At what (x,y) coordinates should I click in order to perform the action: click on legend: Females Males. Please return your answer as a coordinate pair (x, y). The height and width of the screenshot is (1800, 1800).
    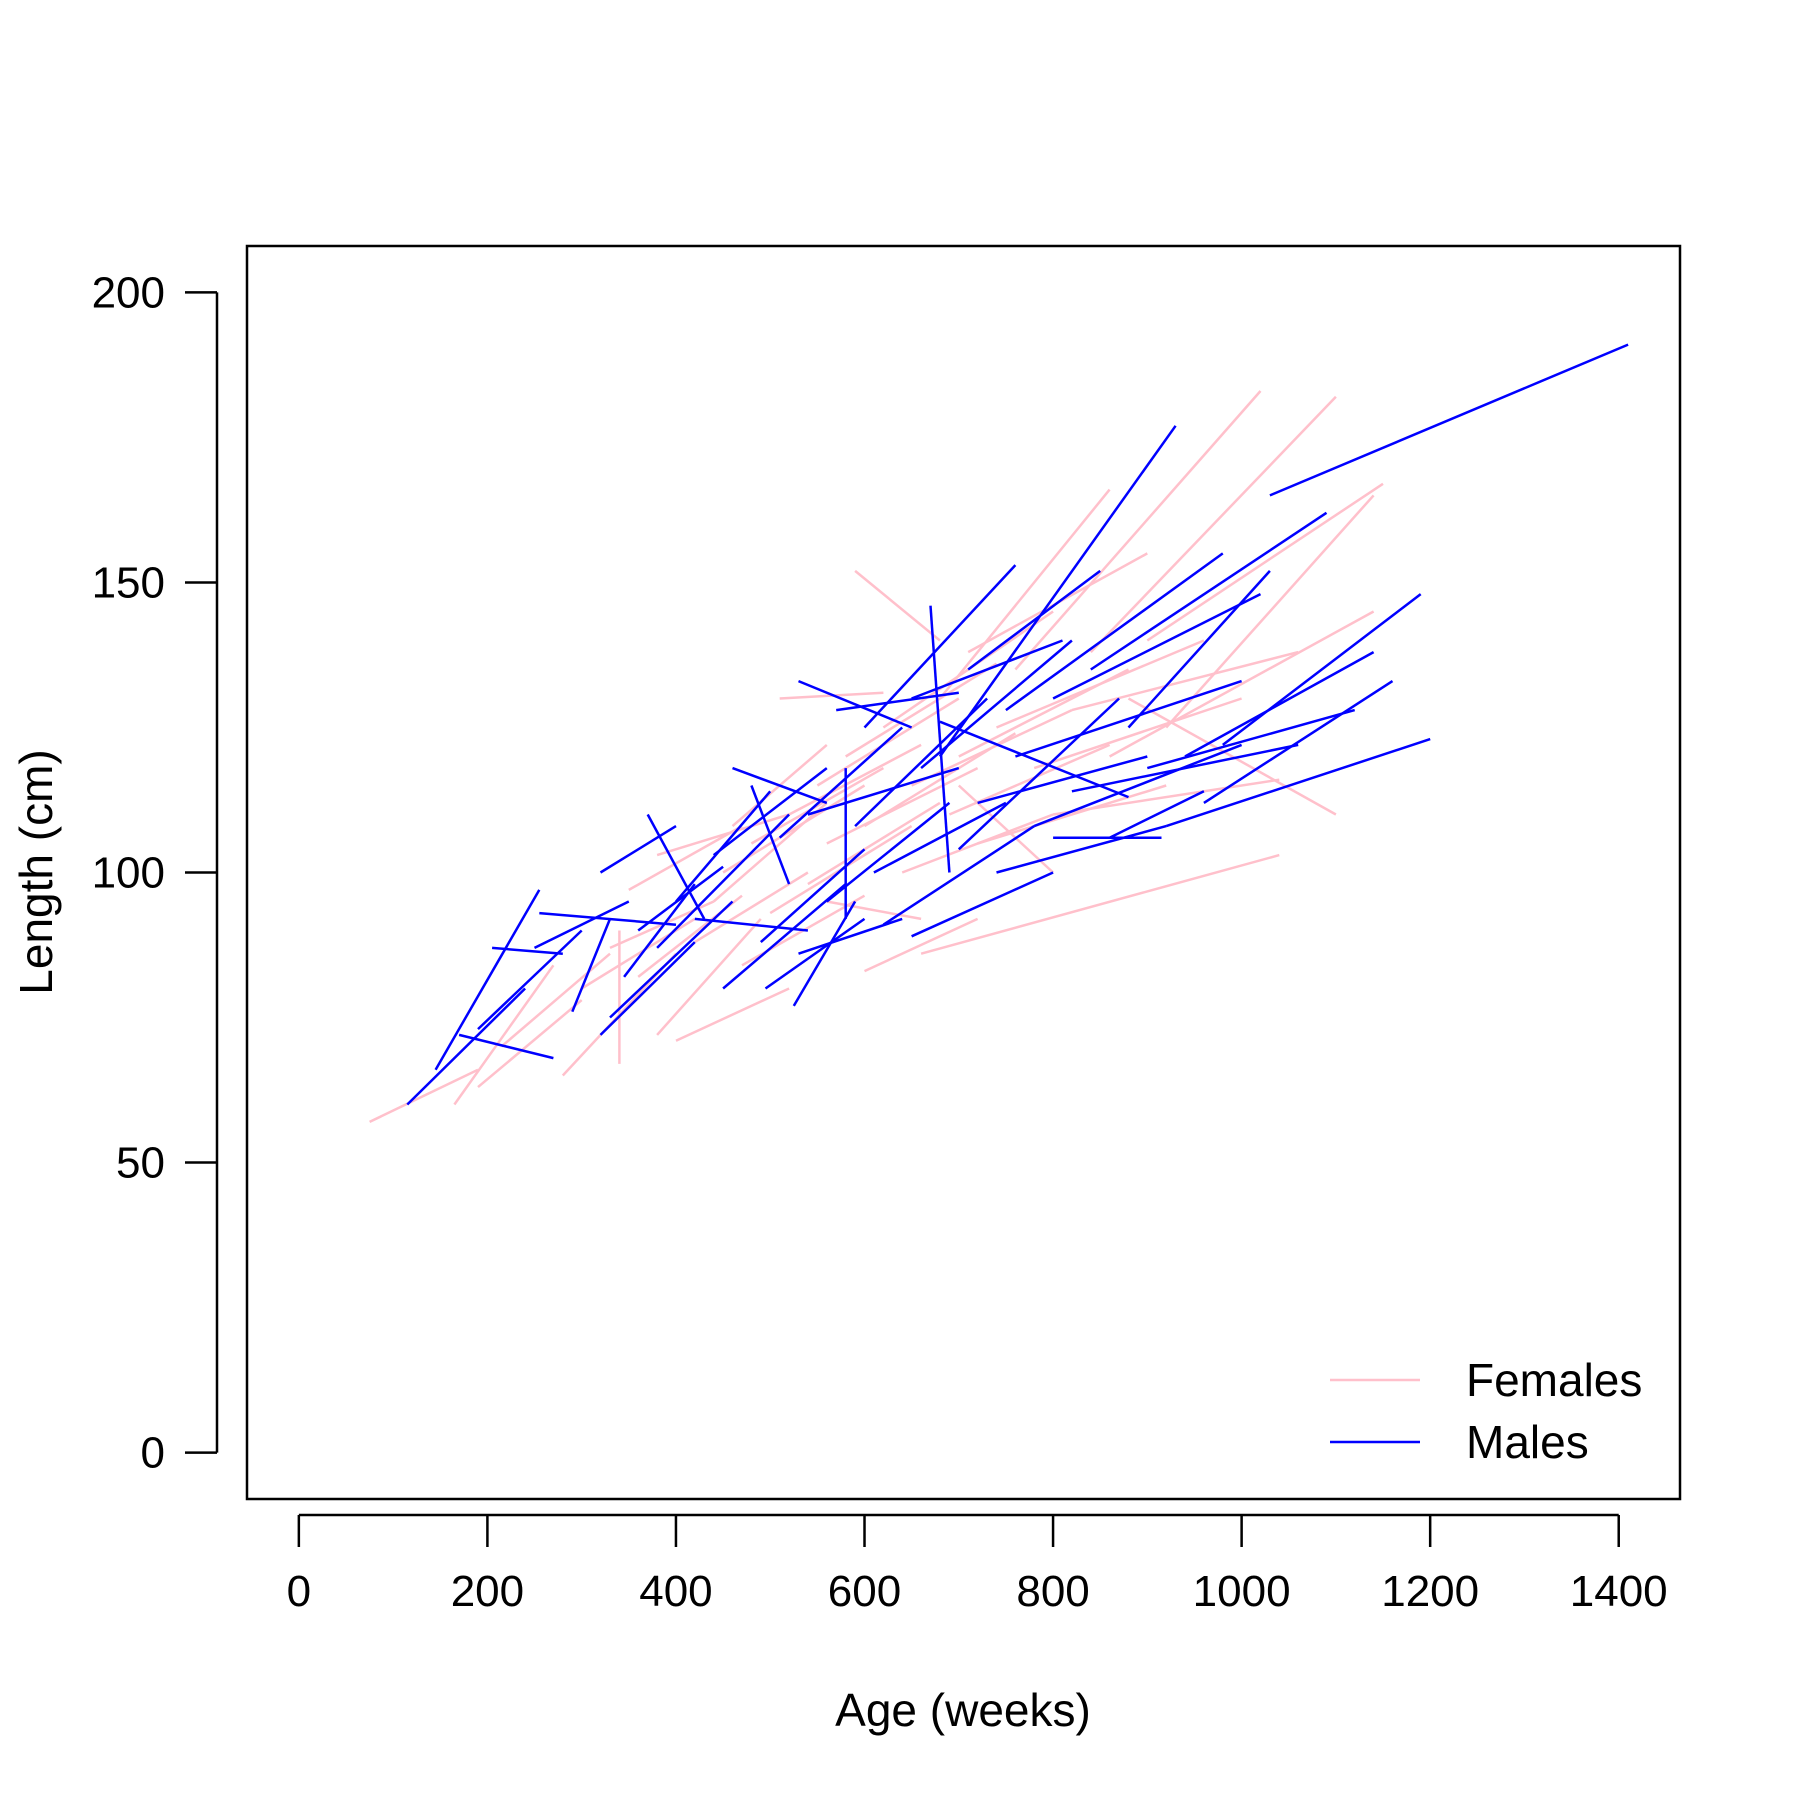
    Looking at the image, I should click on (1486, 1411).